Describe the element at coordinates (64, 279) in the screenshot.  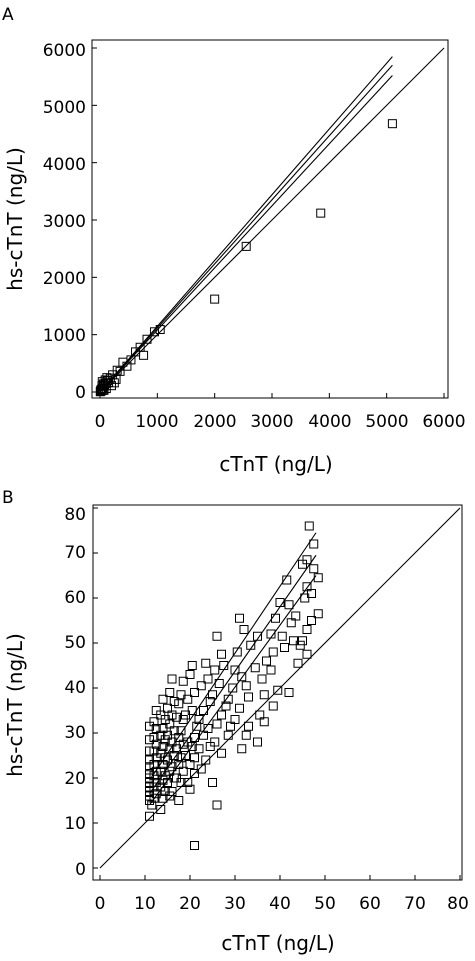
I see `panel-a-y-tick-label: 2000` at that location.